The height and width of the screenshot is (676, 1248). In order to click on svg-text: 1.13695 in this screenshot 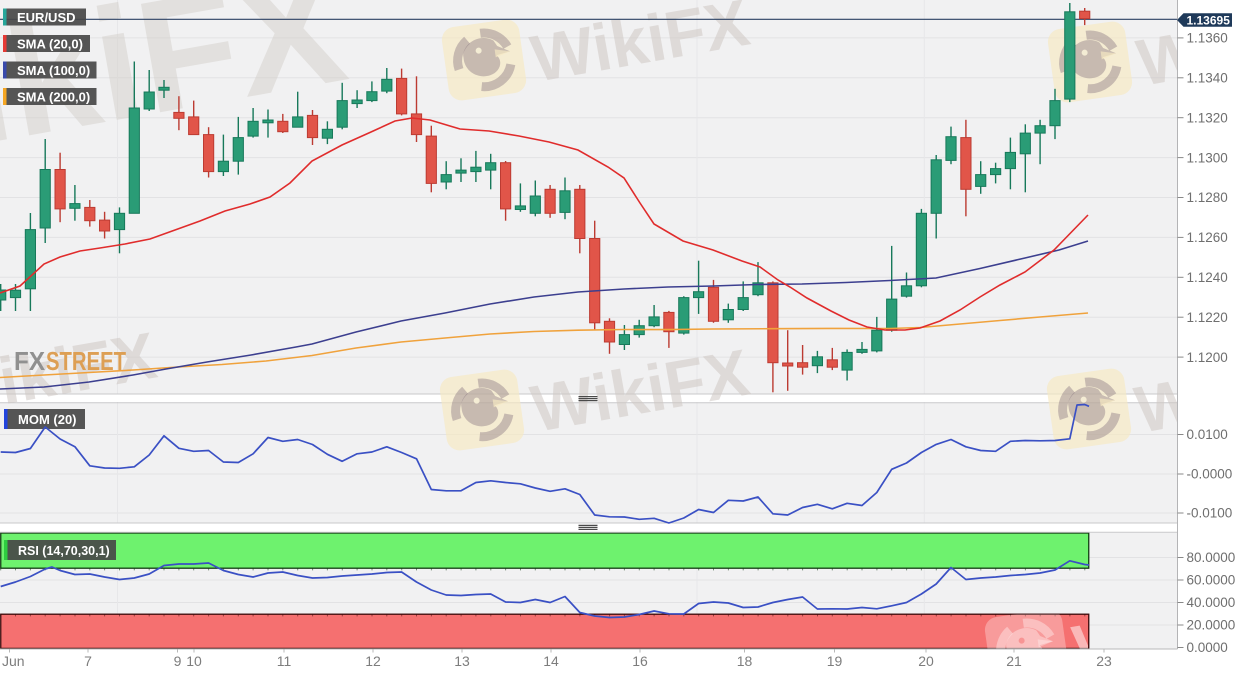, I will do `click(1209, 20)`.